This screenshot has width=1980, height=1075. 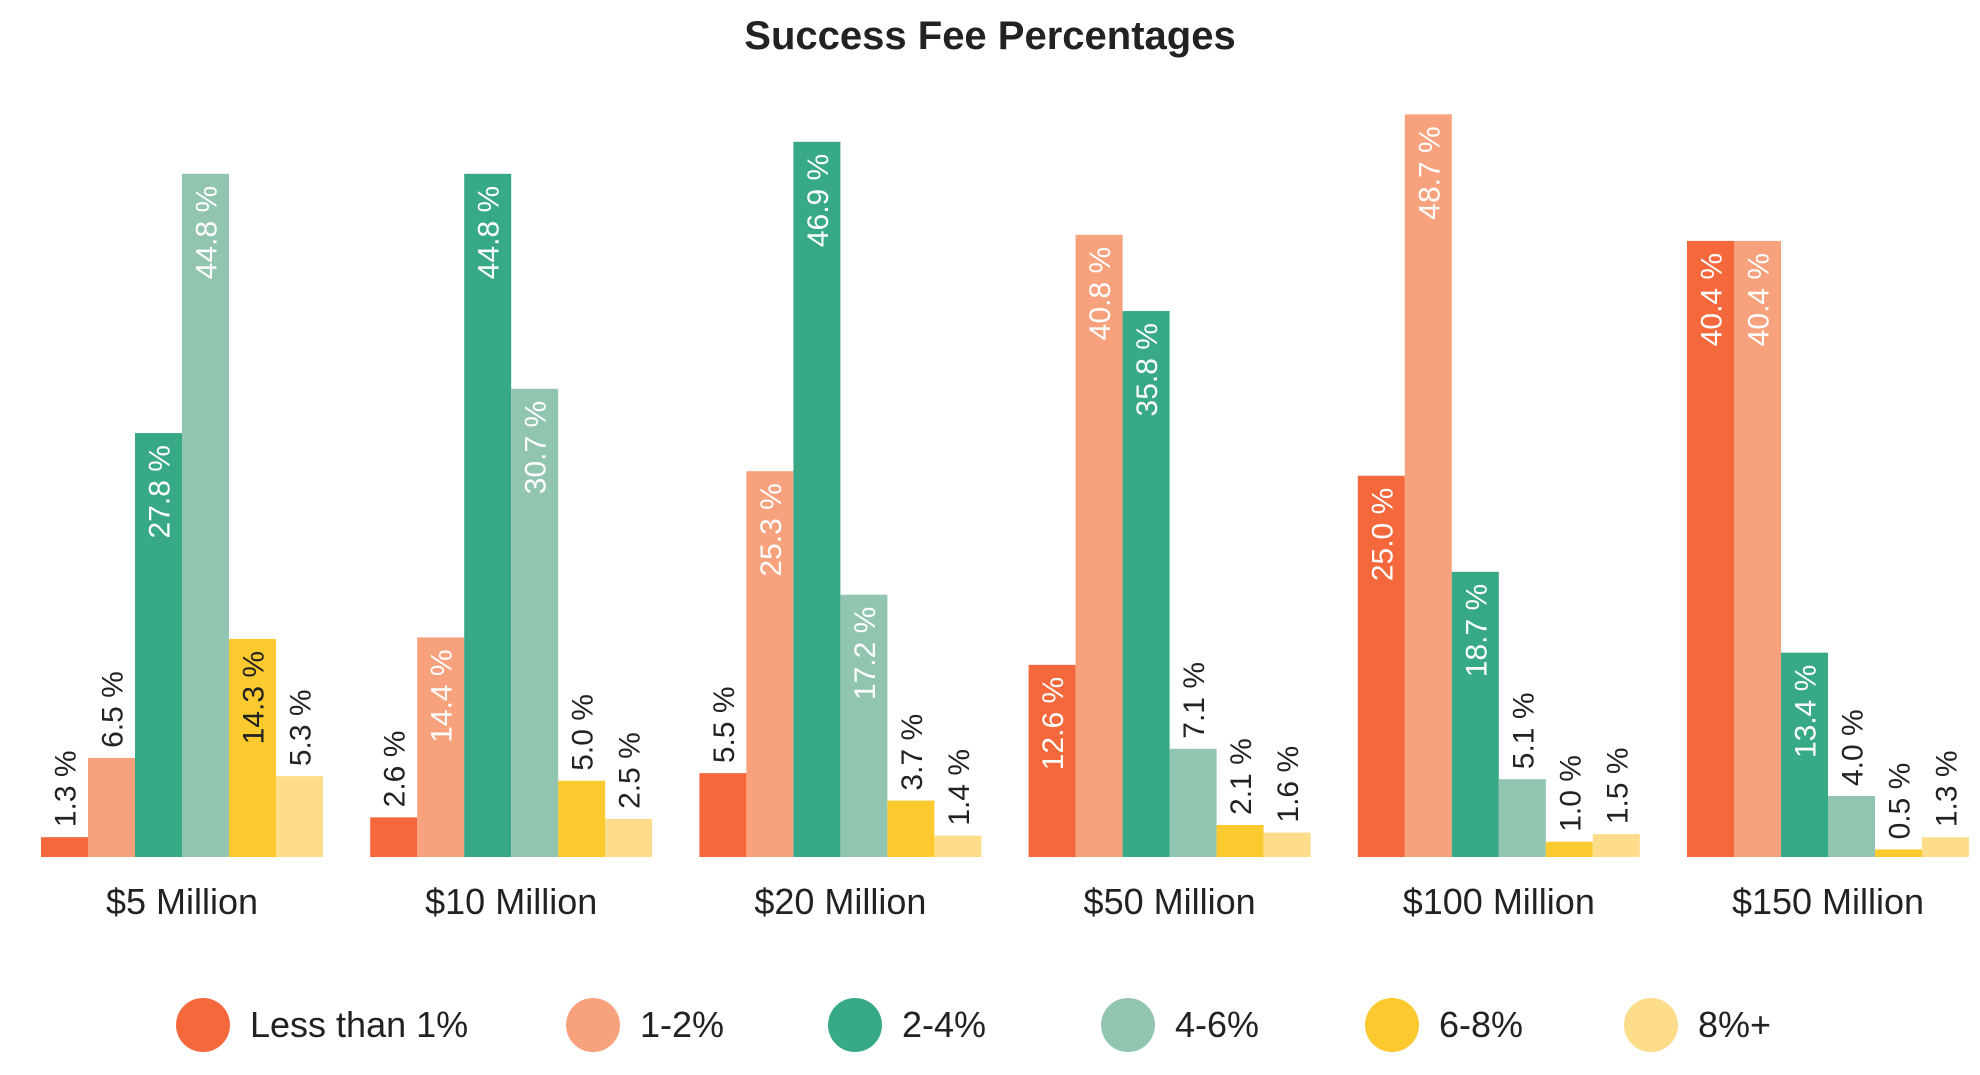 I want to click on x-tick-label: $5 Million, so click(x=182, y=901).